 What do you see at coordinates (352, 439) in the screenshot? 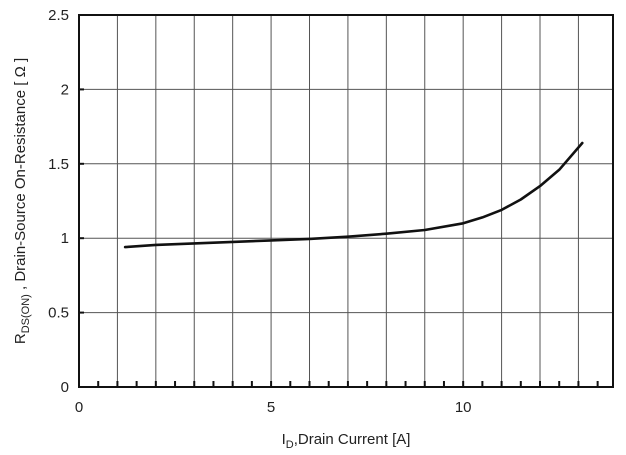
I see `x-axis-title-rest: ,Drain Current [A]` at bounding box center [352, 439].